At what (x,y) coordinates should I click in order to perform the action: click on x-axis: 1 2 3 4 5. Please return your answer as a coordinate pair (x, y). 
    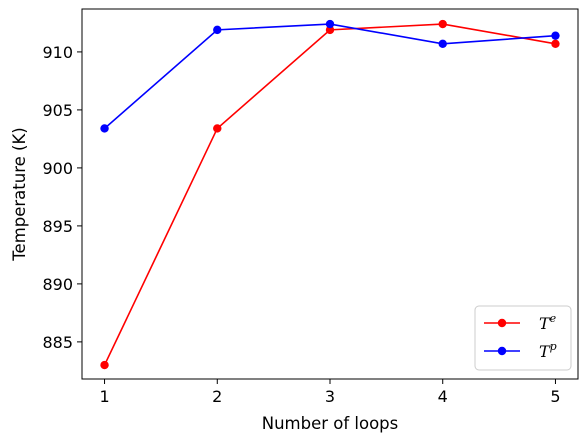
    Looking at the image, I should click on (330, 392).